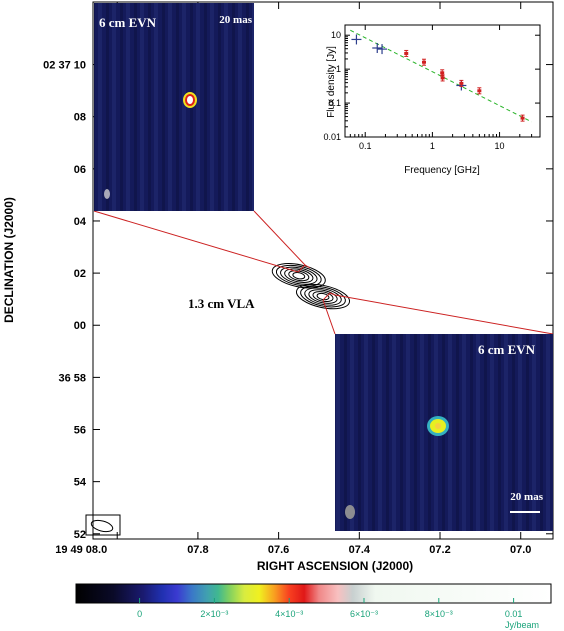  What do you see at coordinates (507, 349) in the screenshot?
I see `inset-bottom-right-label: 6 cm EVN` at bounding box center [507, 349].